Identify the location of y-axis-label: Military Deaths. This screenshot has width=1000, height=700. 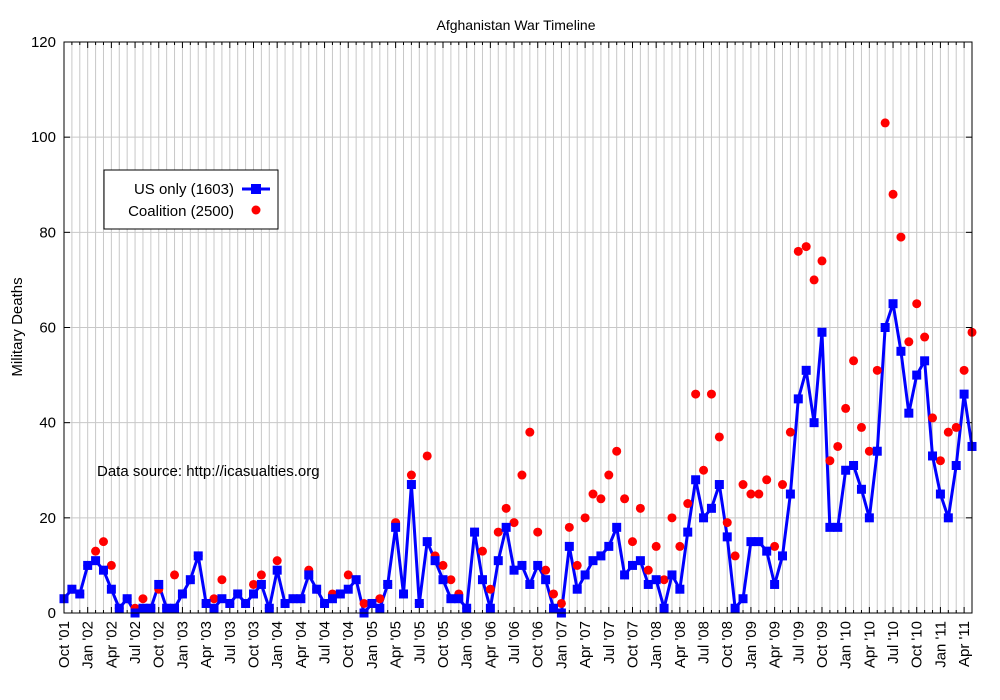
(17, 326).